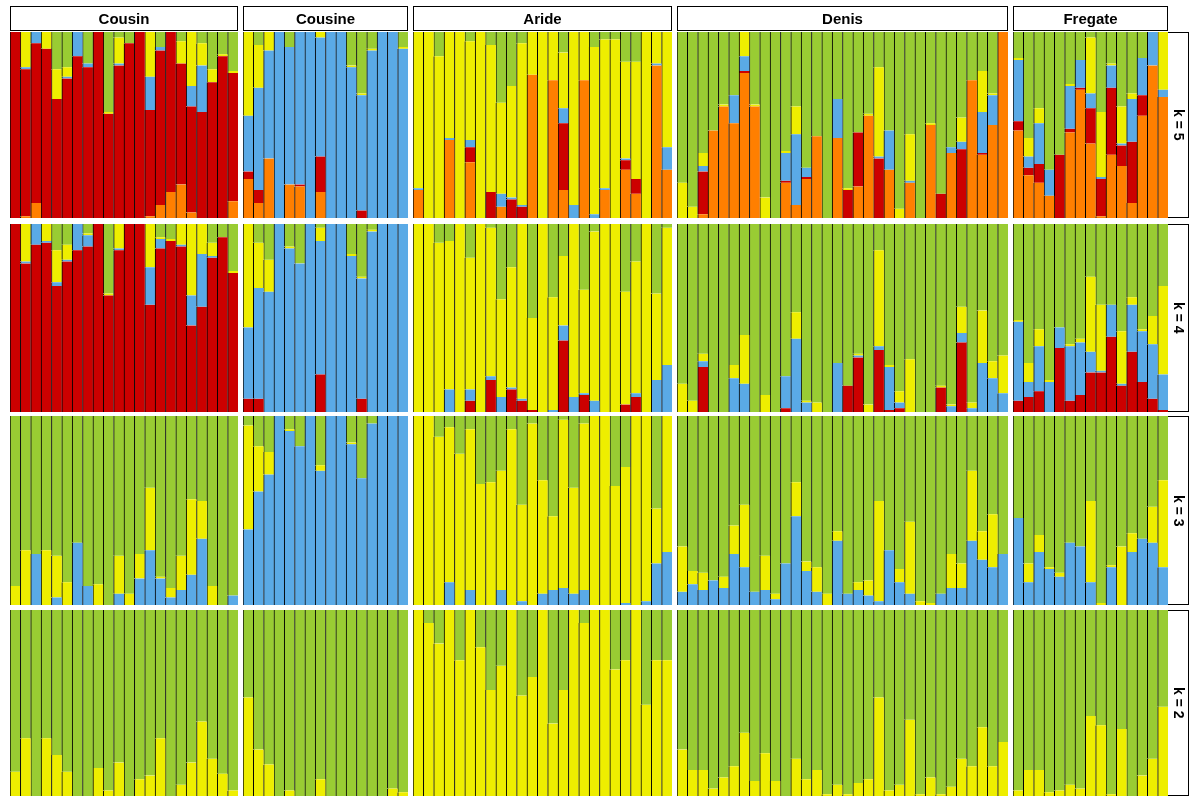  Describe the element at coordinates (1178, 318) in the screenshot. I see `y2-axis-title: k = 4` at that location.